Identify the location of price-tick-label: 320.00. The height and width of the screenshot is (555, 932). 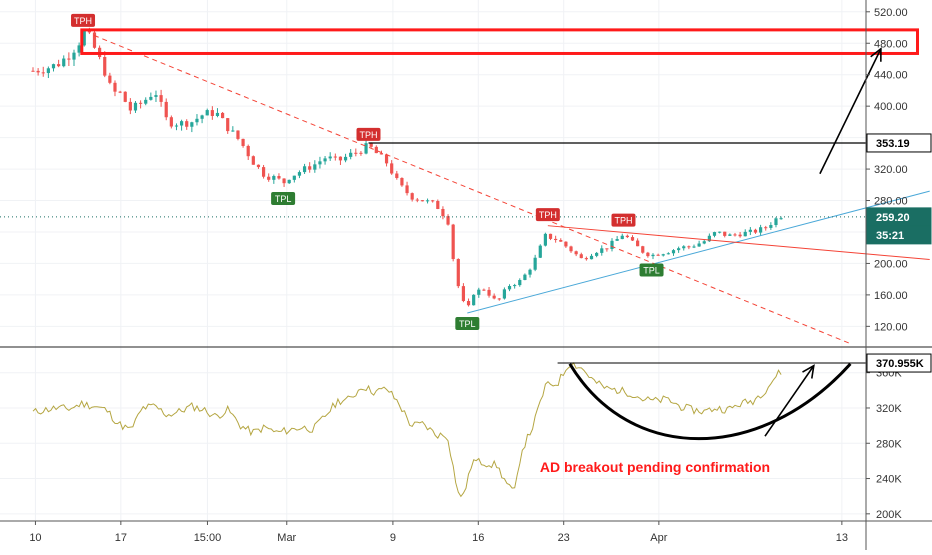
(891, 170).